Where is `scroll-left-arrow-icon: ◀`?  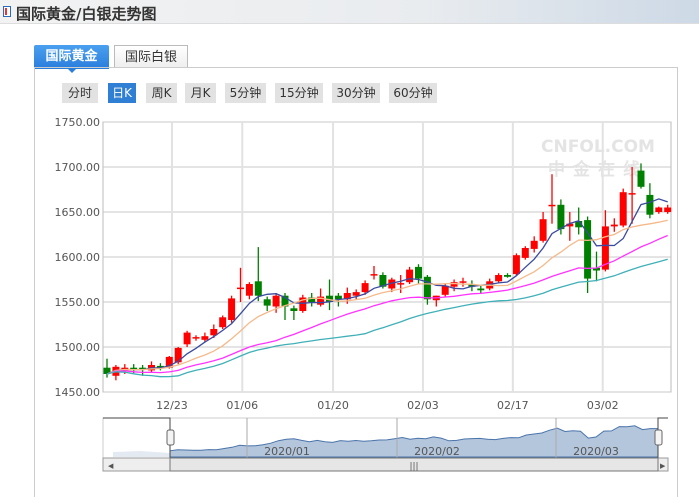 scroll-left-arrow-icon: ◀ is located at coordinates (111, 466).